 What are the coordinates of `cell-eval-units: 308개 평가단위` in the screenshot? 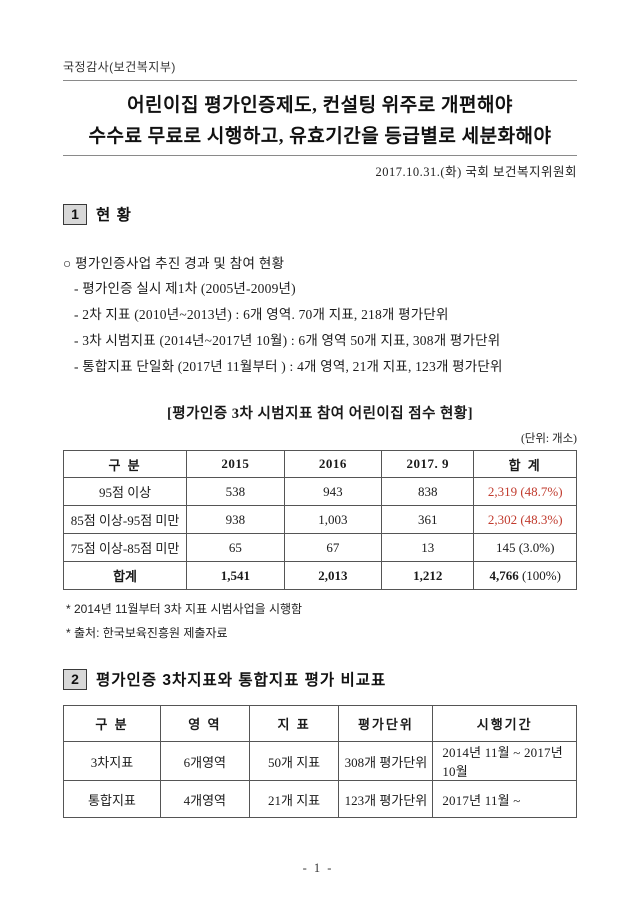 It's located at (386, 761).